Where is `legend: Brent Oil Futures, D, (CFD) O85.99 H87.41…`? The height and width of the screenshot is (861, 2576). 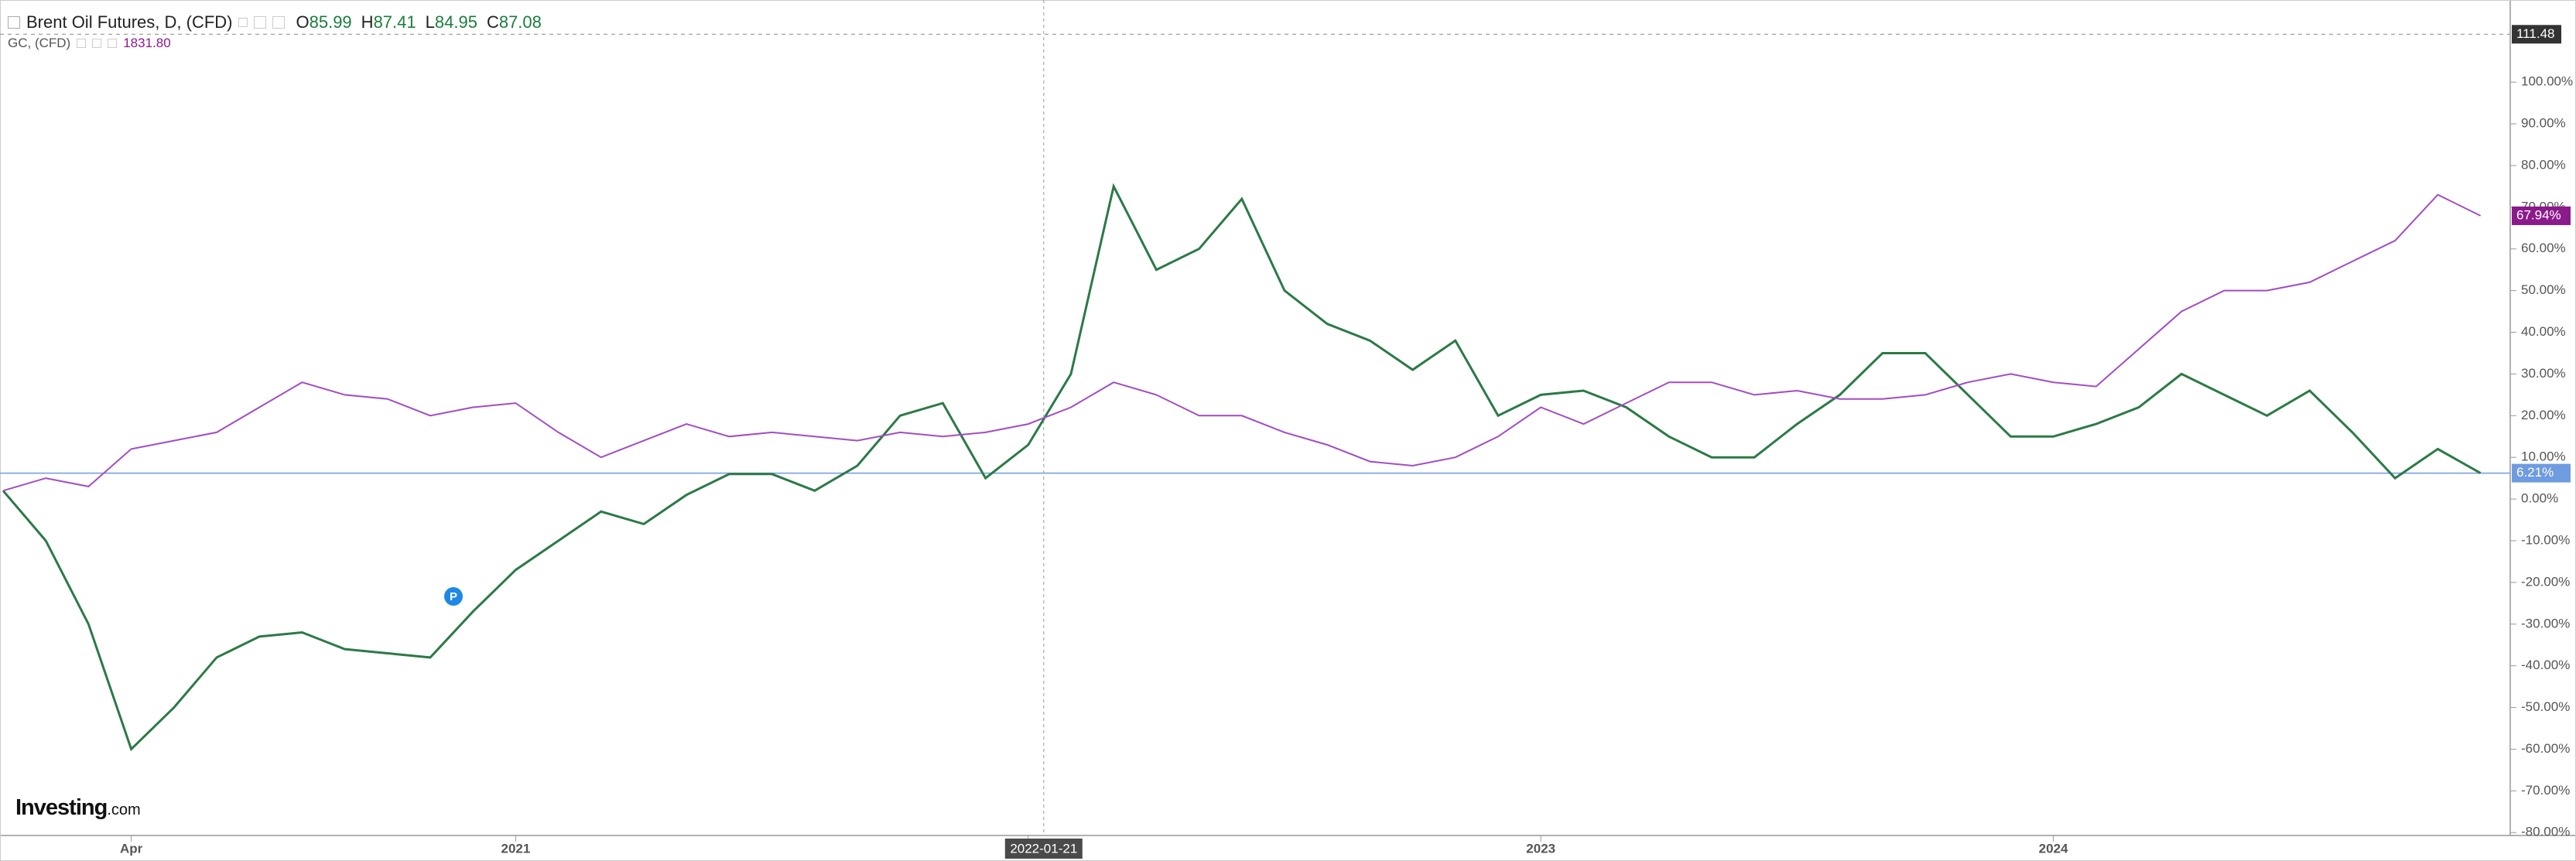 legend: Brent Oil Futures, D, (CFD) O85.99 H87.41… is located at coordinates (275, 32).